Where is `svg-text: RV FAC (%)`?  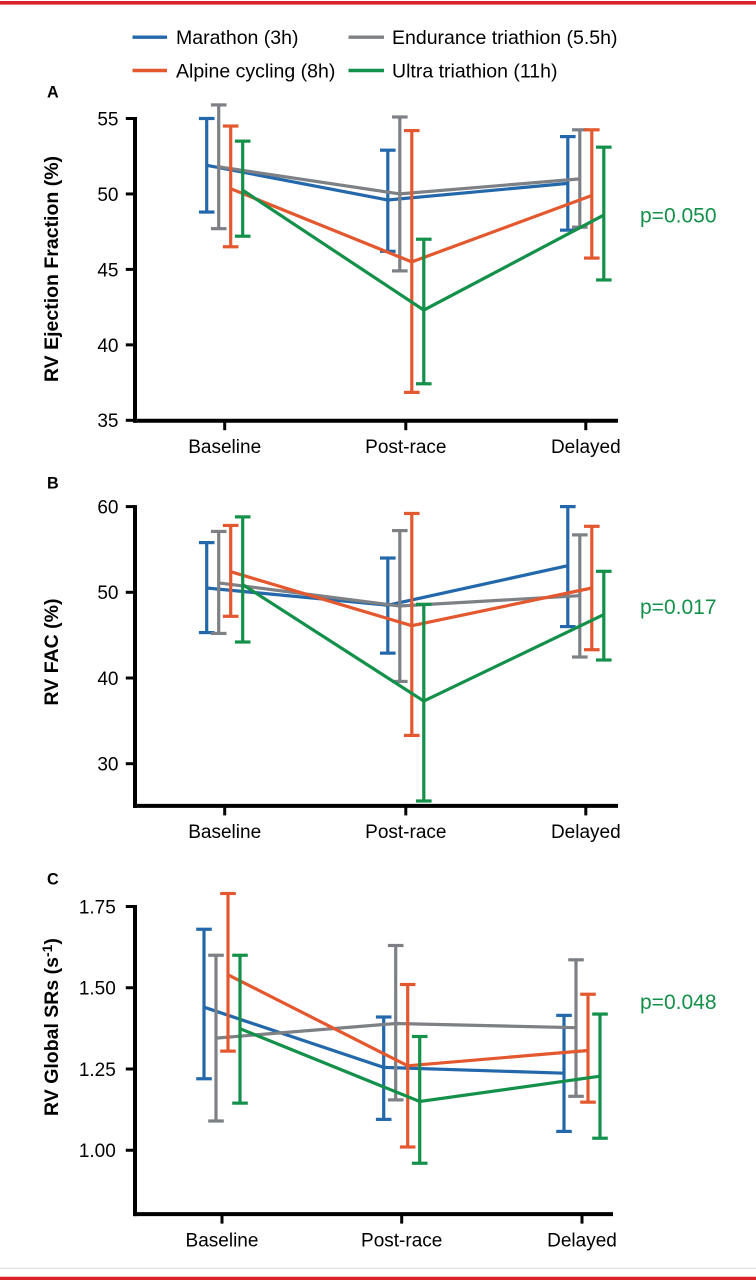 svg-text: RV FAC (%) is located at coordinates (52, 652).